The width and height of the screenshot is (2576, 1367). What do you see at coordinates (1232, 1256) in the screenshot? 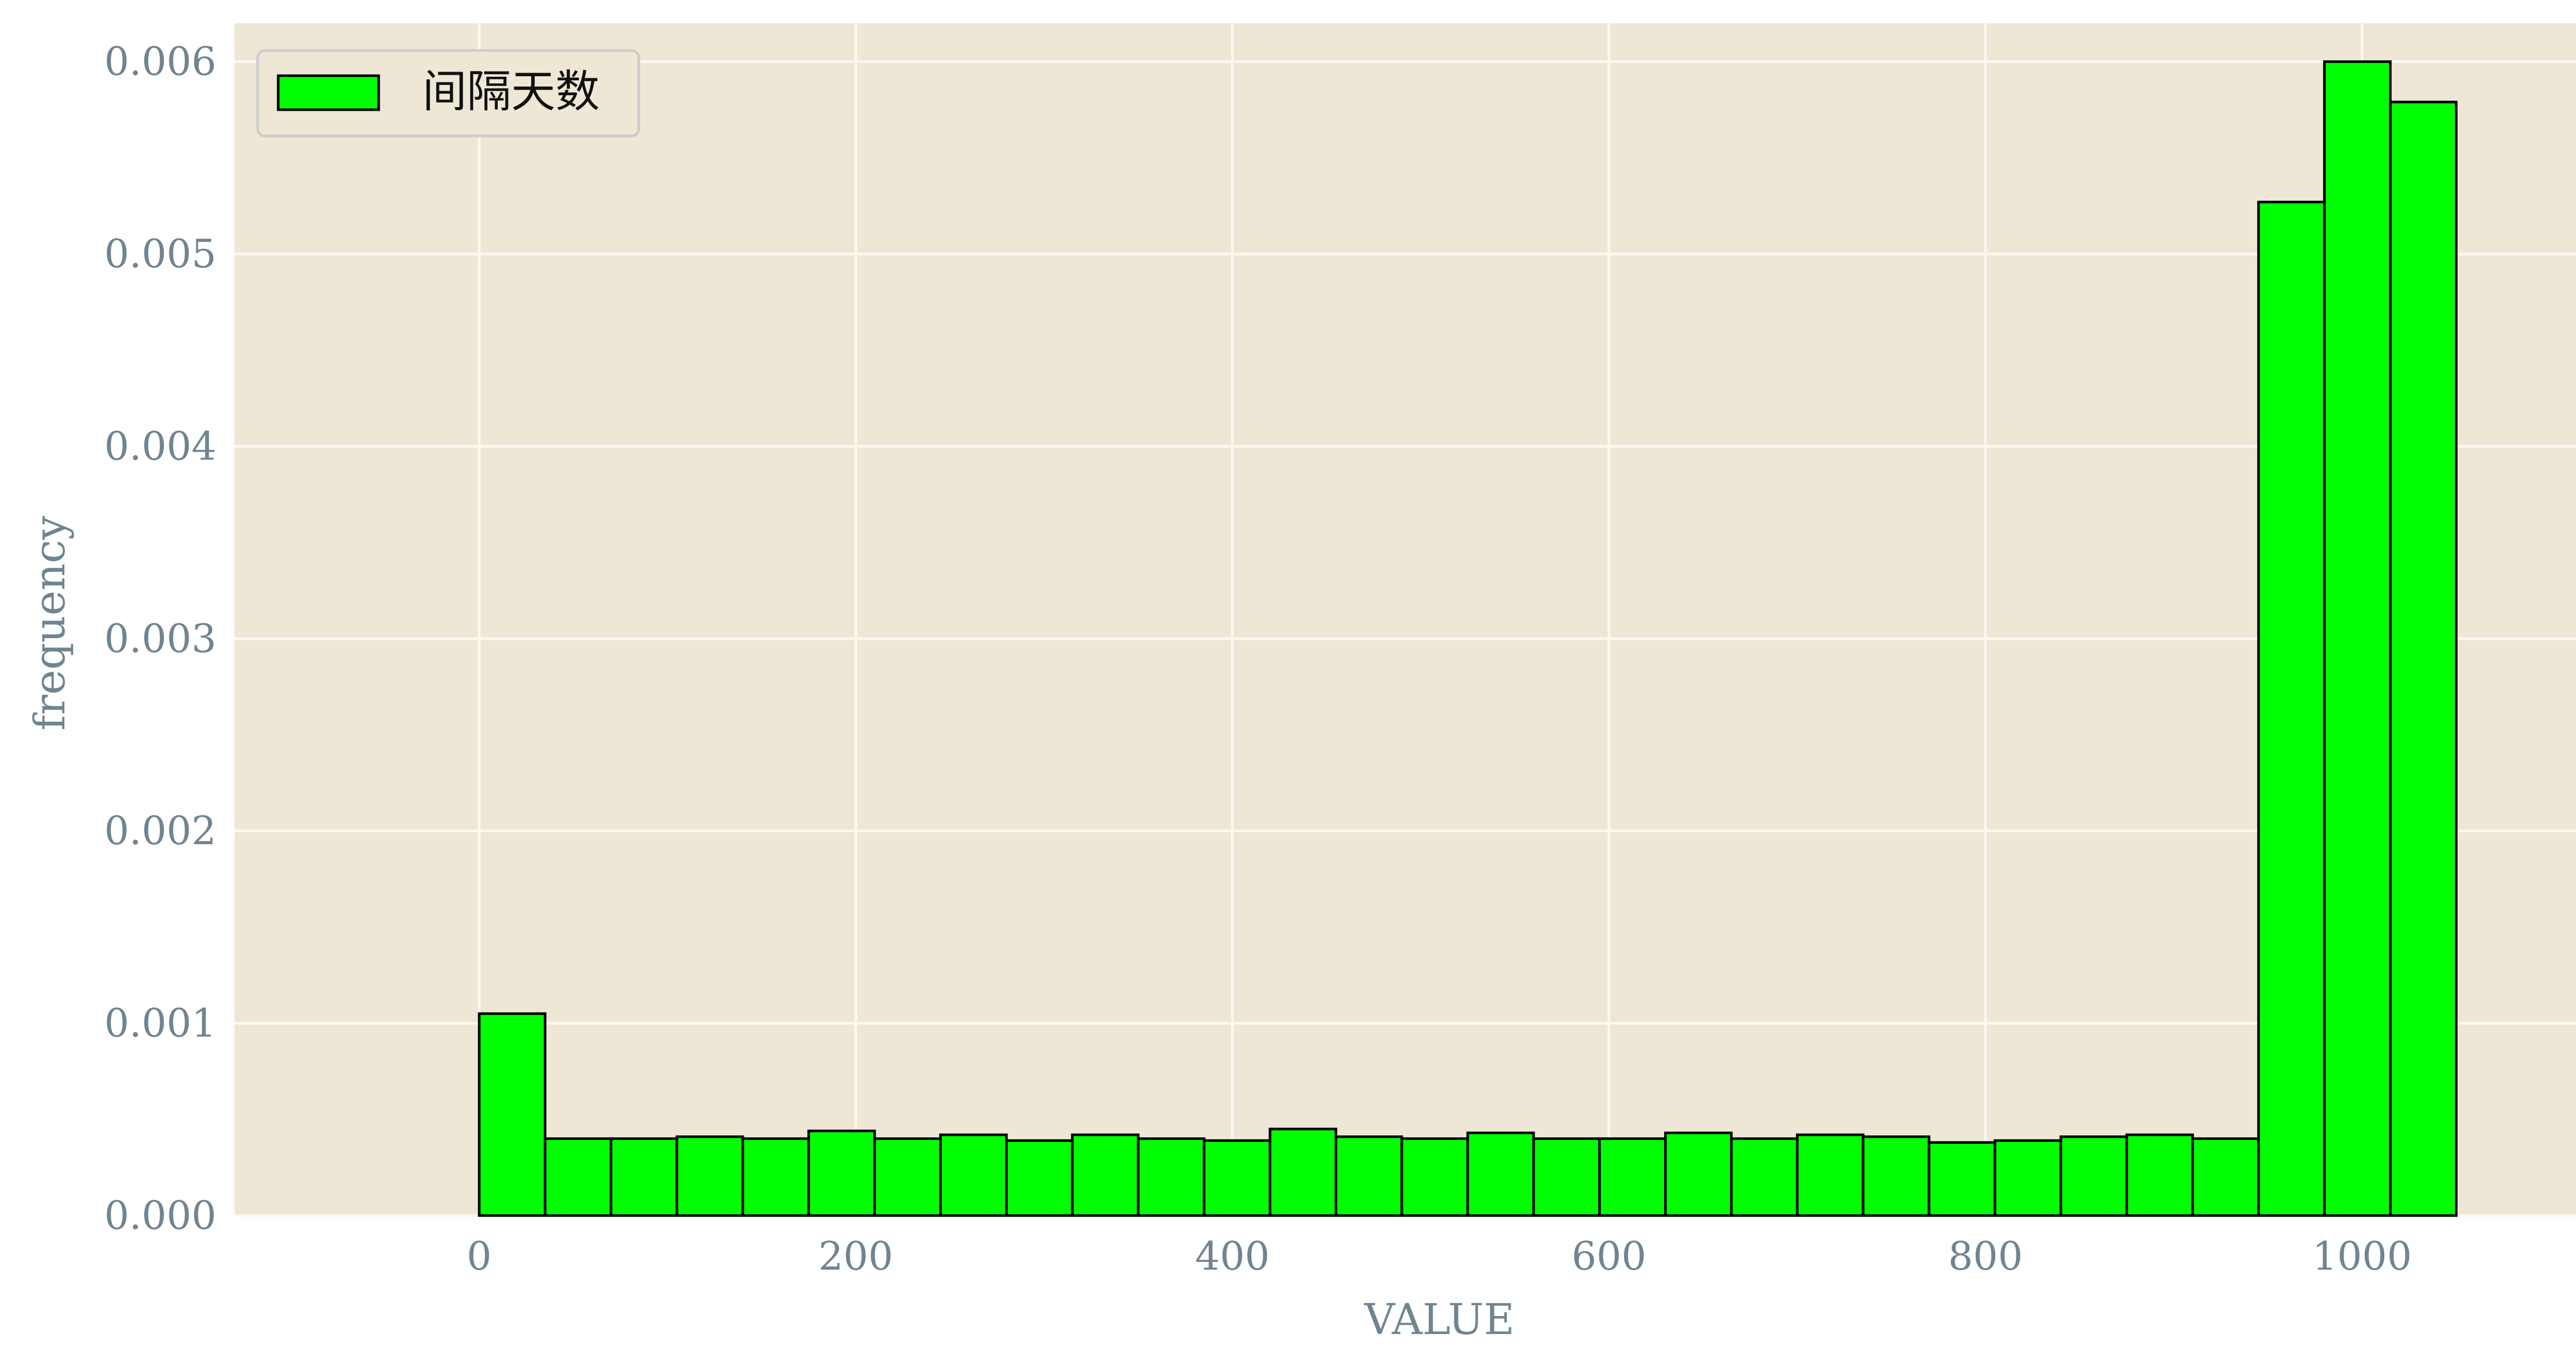
I see `x-tick-label: 400` at bounding box center [1232, 1256].